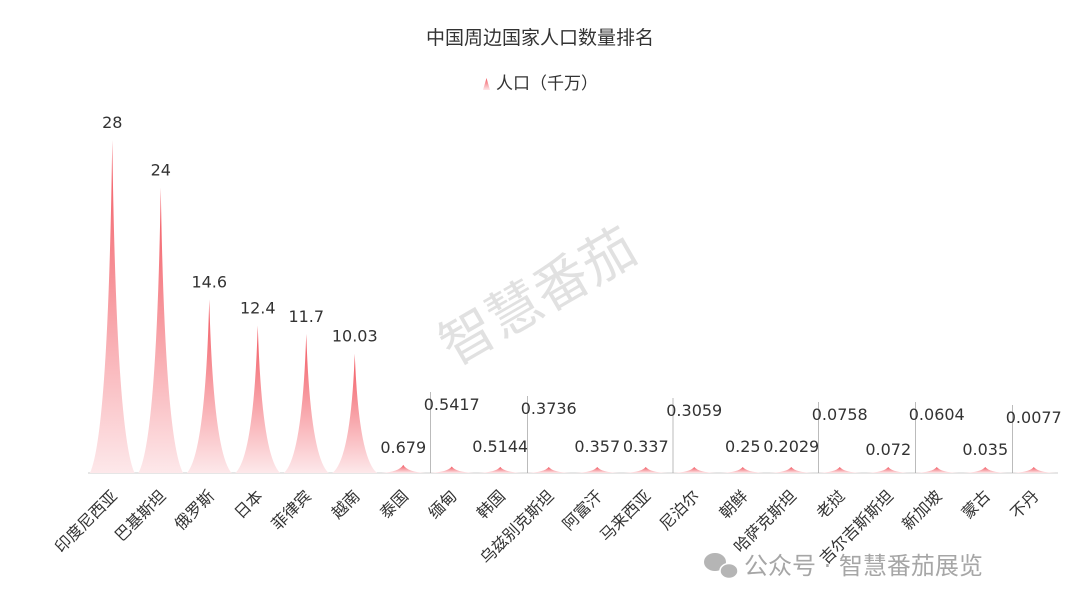  I want to click on x-tick-label: 马来西亚, so click(625, 515).